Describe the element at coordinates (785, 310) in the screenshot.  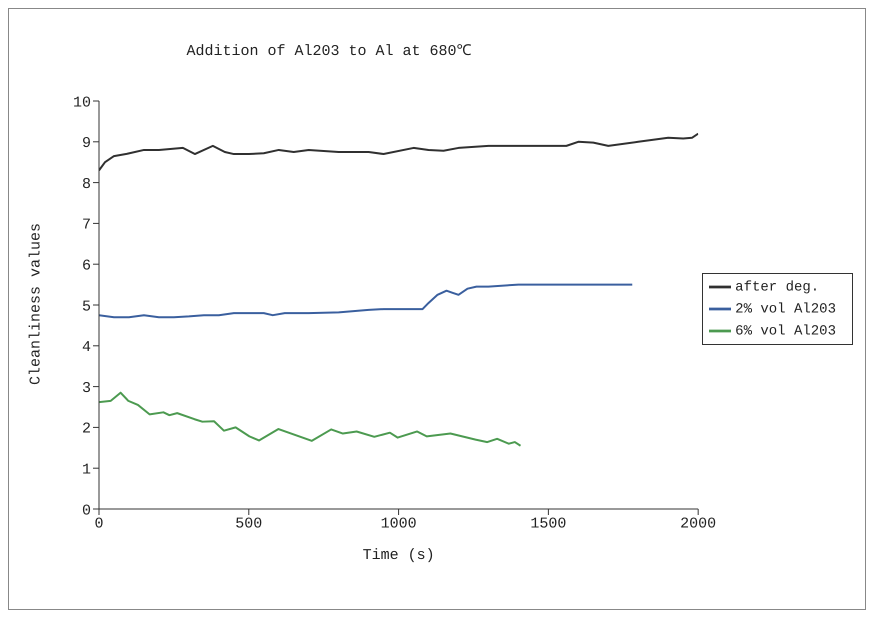
I see `legend-label: 2% vol Al203` at that location.